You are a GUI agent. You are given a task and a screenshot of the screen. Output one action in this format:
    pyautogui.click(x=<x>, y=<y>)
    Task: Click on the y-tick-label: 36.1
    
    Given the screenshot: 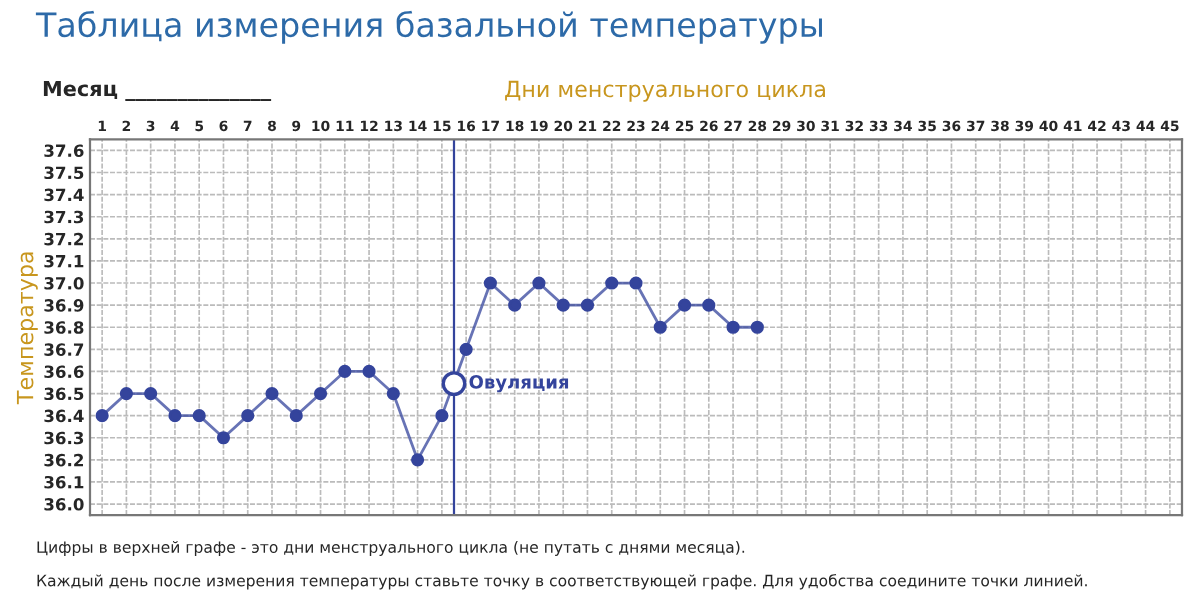 What is the action you would take?
    pyautogui.click(x=64, y=482)
    